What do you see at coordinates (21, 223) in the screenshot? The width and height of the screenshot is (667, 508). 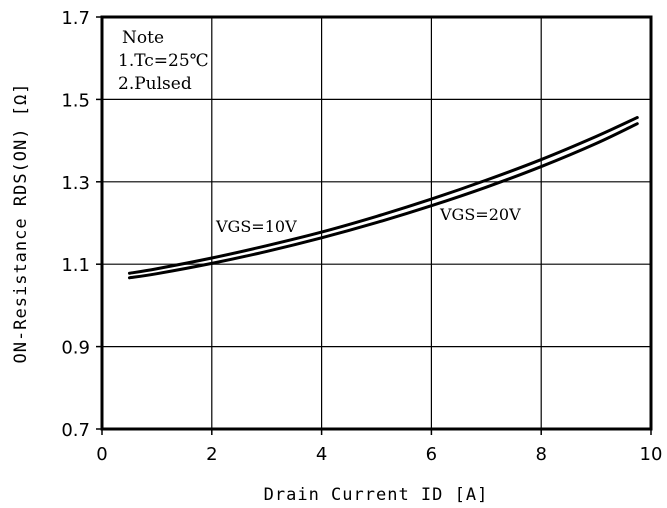 I see `y-axis-label: ON-Resistance RDS(ON) [Ω]` at bounding box center [21, 223].